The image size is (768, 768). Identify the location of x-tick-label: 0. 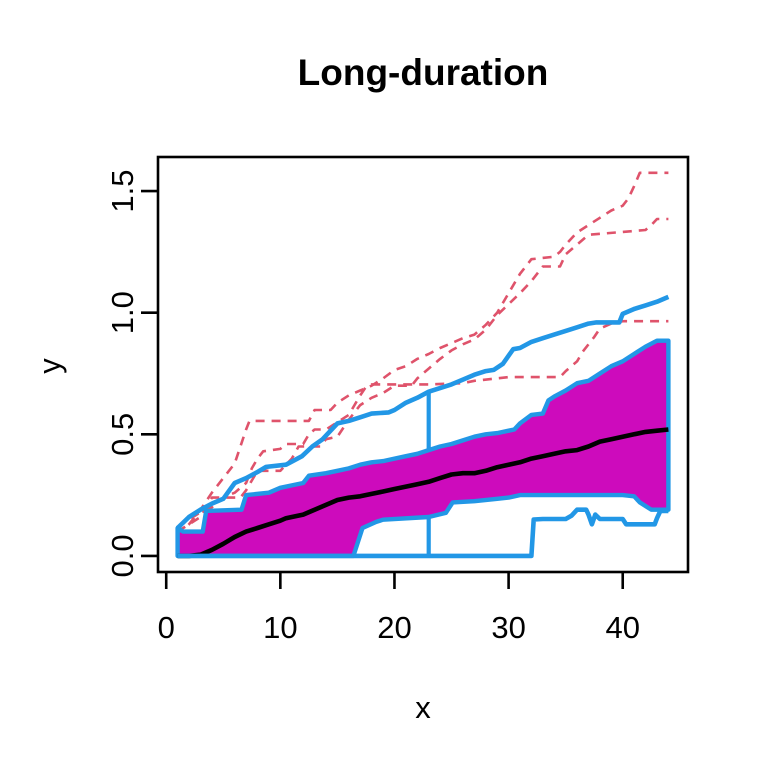
(166, 627).